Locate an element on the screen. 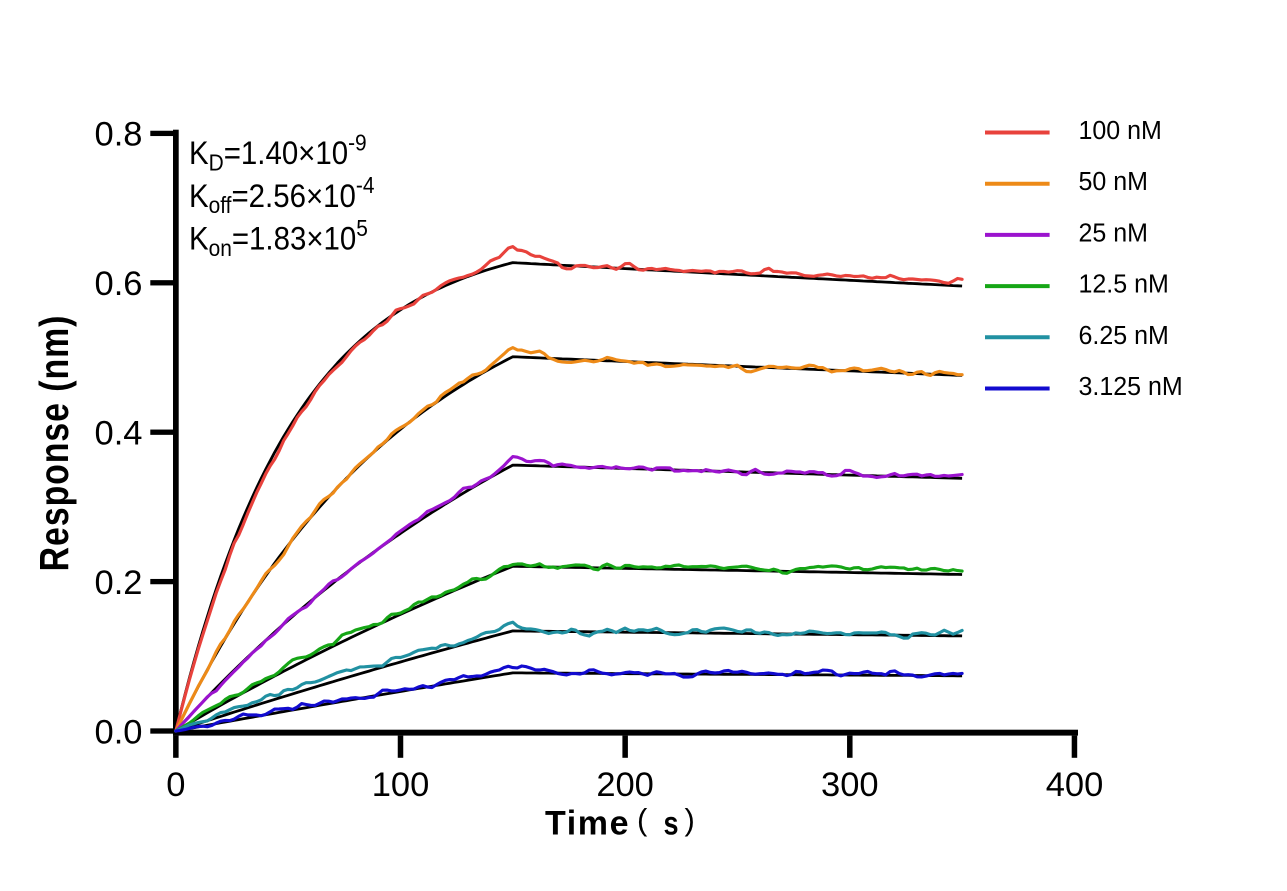  svg-text: 0.4 is located at coordinates (119, 434).